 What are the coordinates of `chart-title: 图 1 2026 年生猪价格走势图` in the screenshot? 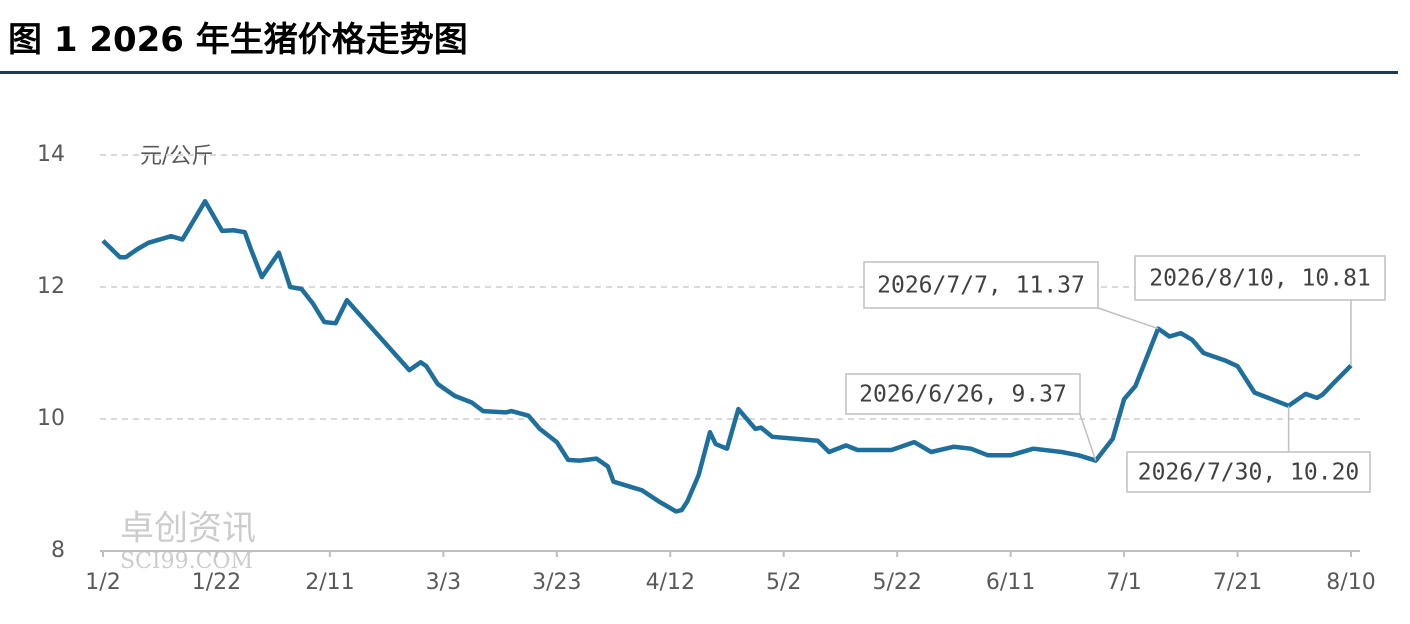 It's located at (238, 40).